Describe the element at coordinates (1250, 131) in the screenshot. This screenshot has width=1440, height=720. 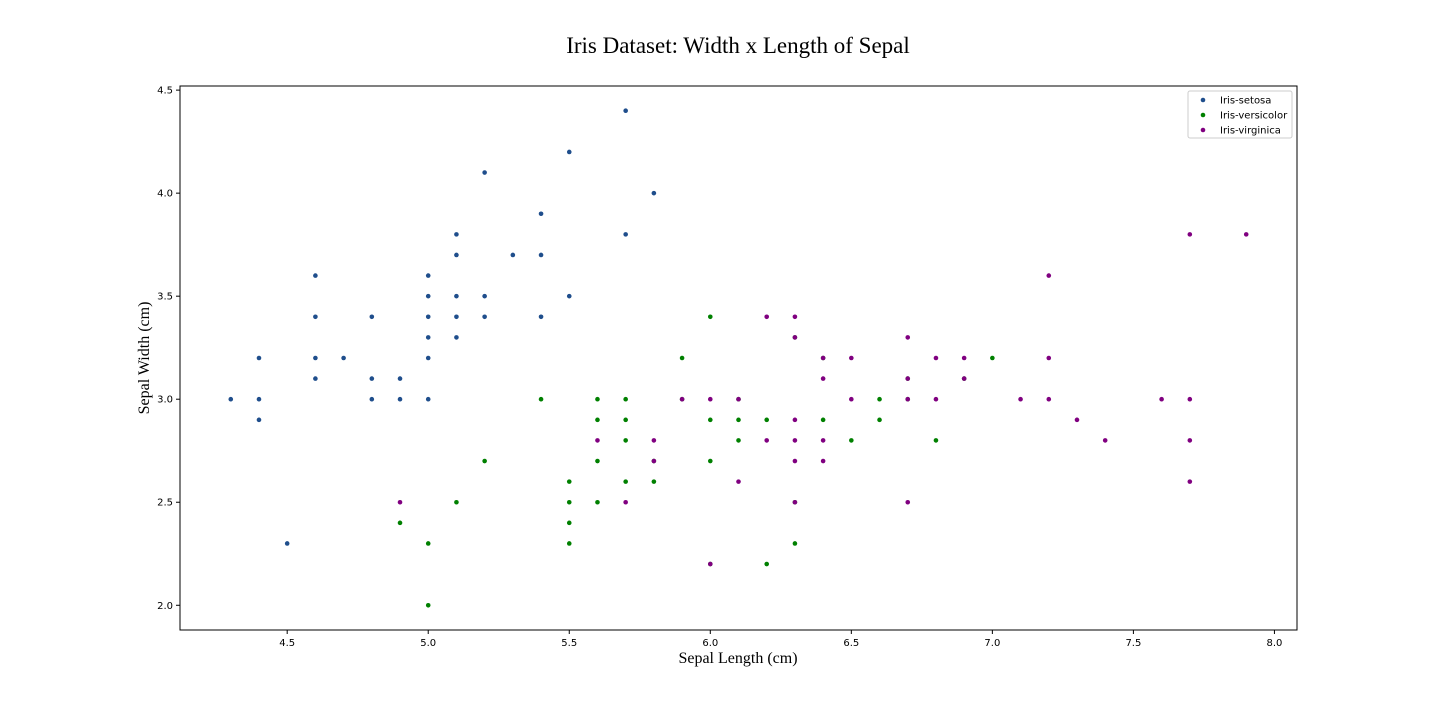
I see `legend-label: Iris-virginica` at that location.